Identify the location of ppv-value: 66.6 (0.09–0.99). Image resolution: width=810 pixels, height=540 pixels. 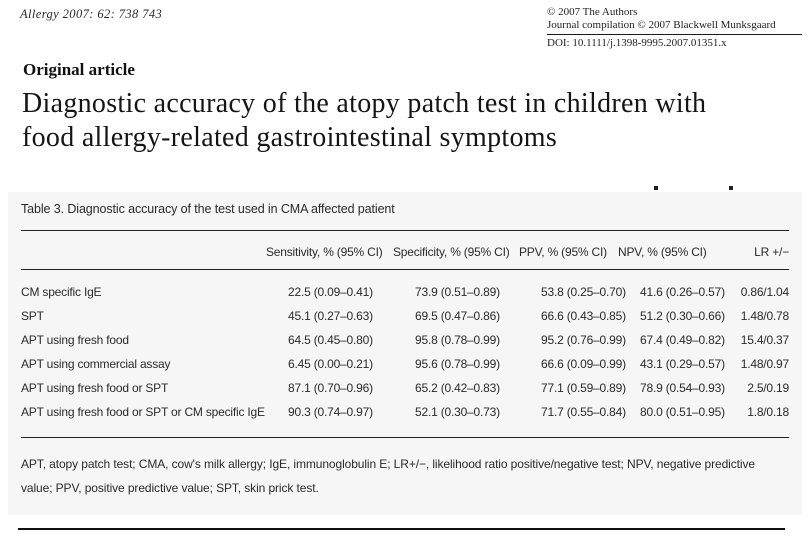
(583, 364).